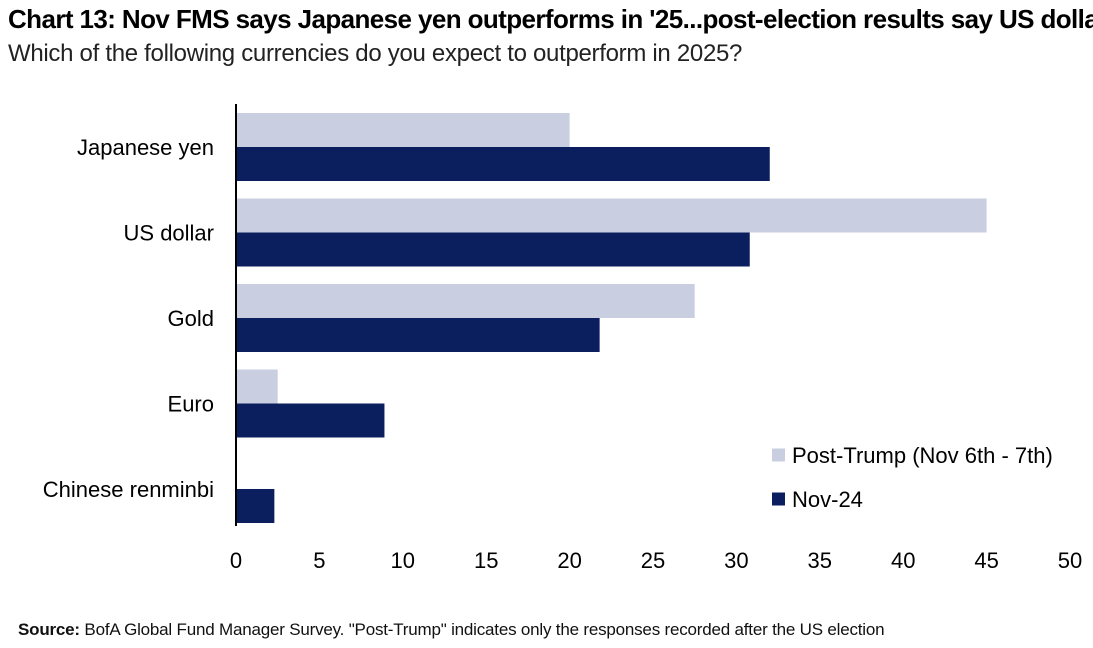 The image size is (1093, 648). What do you see at coordinates (145, 147) in the screenshot?
I see `category-label-japanese-yen: Japanese yen` at bounding box center [145, 147].